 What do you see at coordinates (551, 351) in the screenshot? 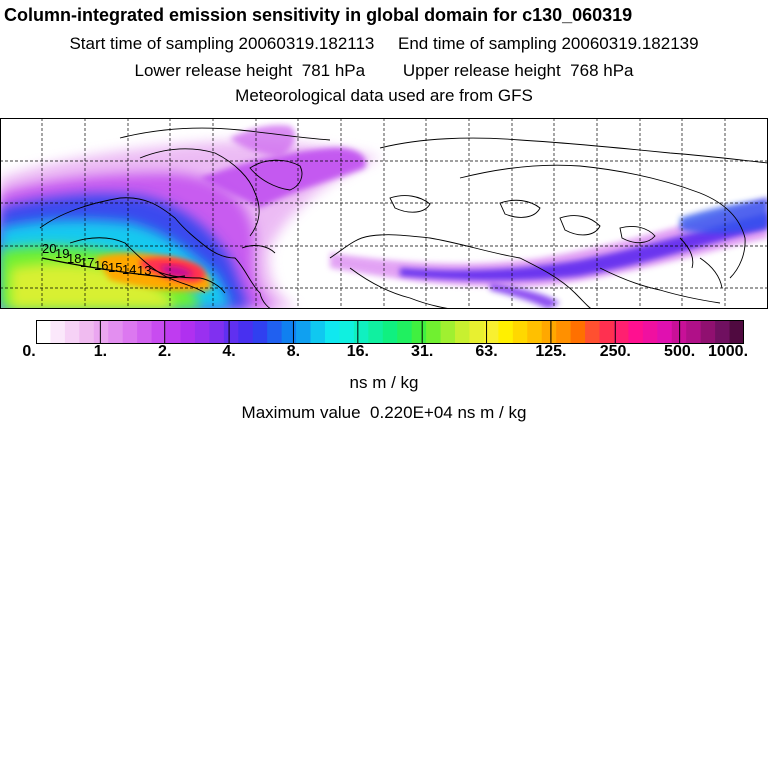
I see `legend-label: 125.` at bounding box center [551, 351].